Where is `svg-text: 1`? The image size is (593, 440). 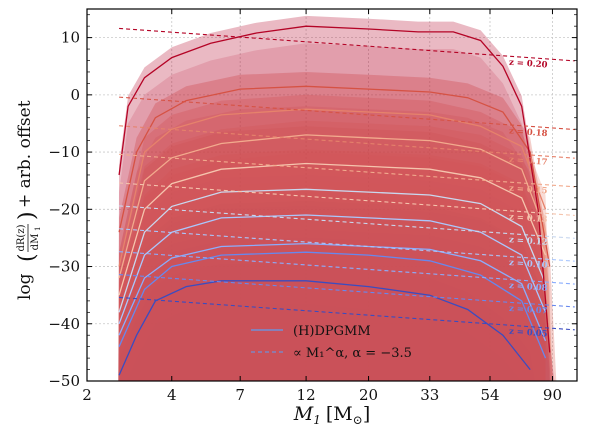 svg-text: 1 is located at coordinates (38, 229).